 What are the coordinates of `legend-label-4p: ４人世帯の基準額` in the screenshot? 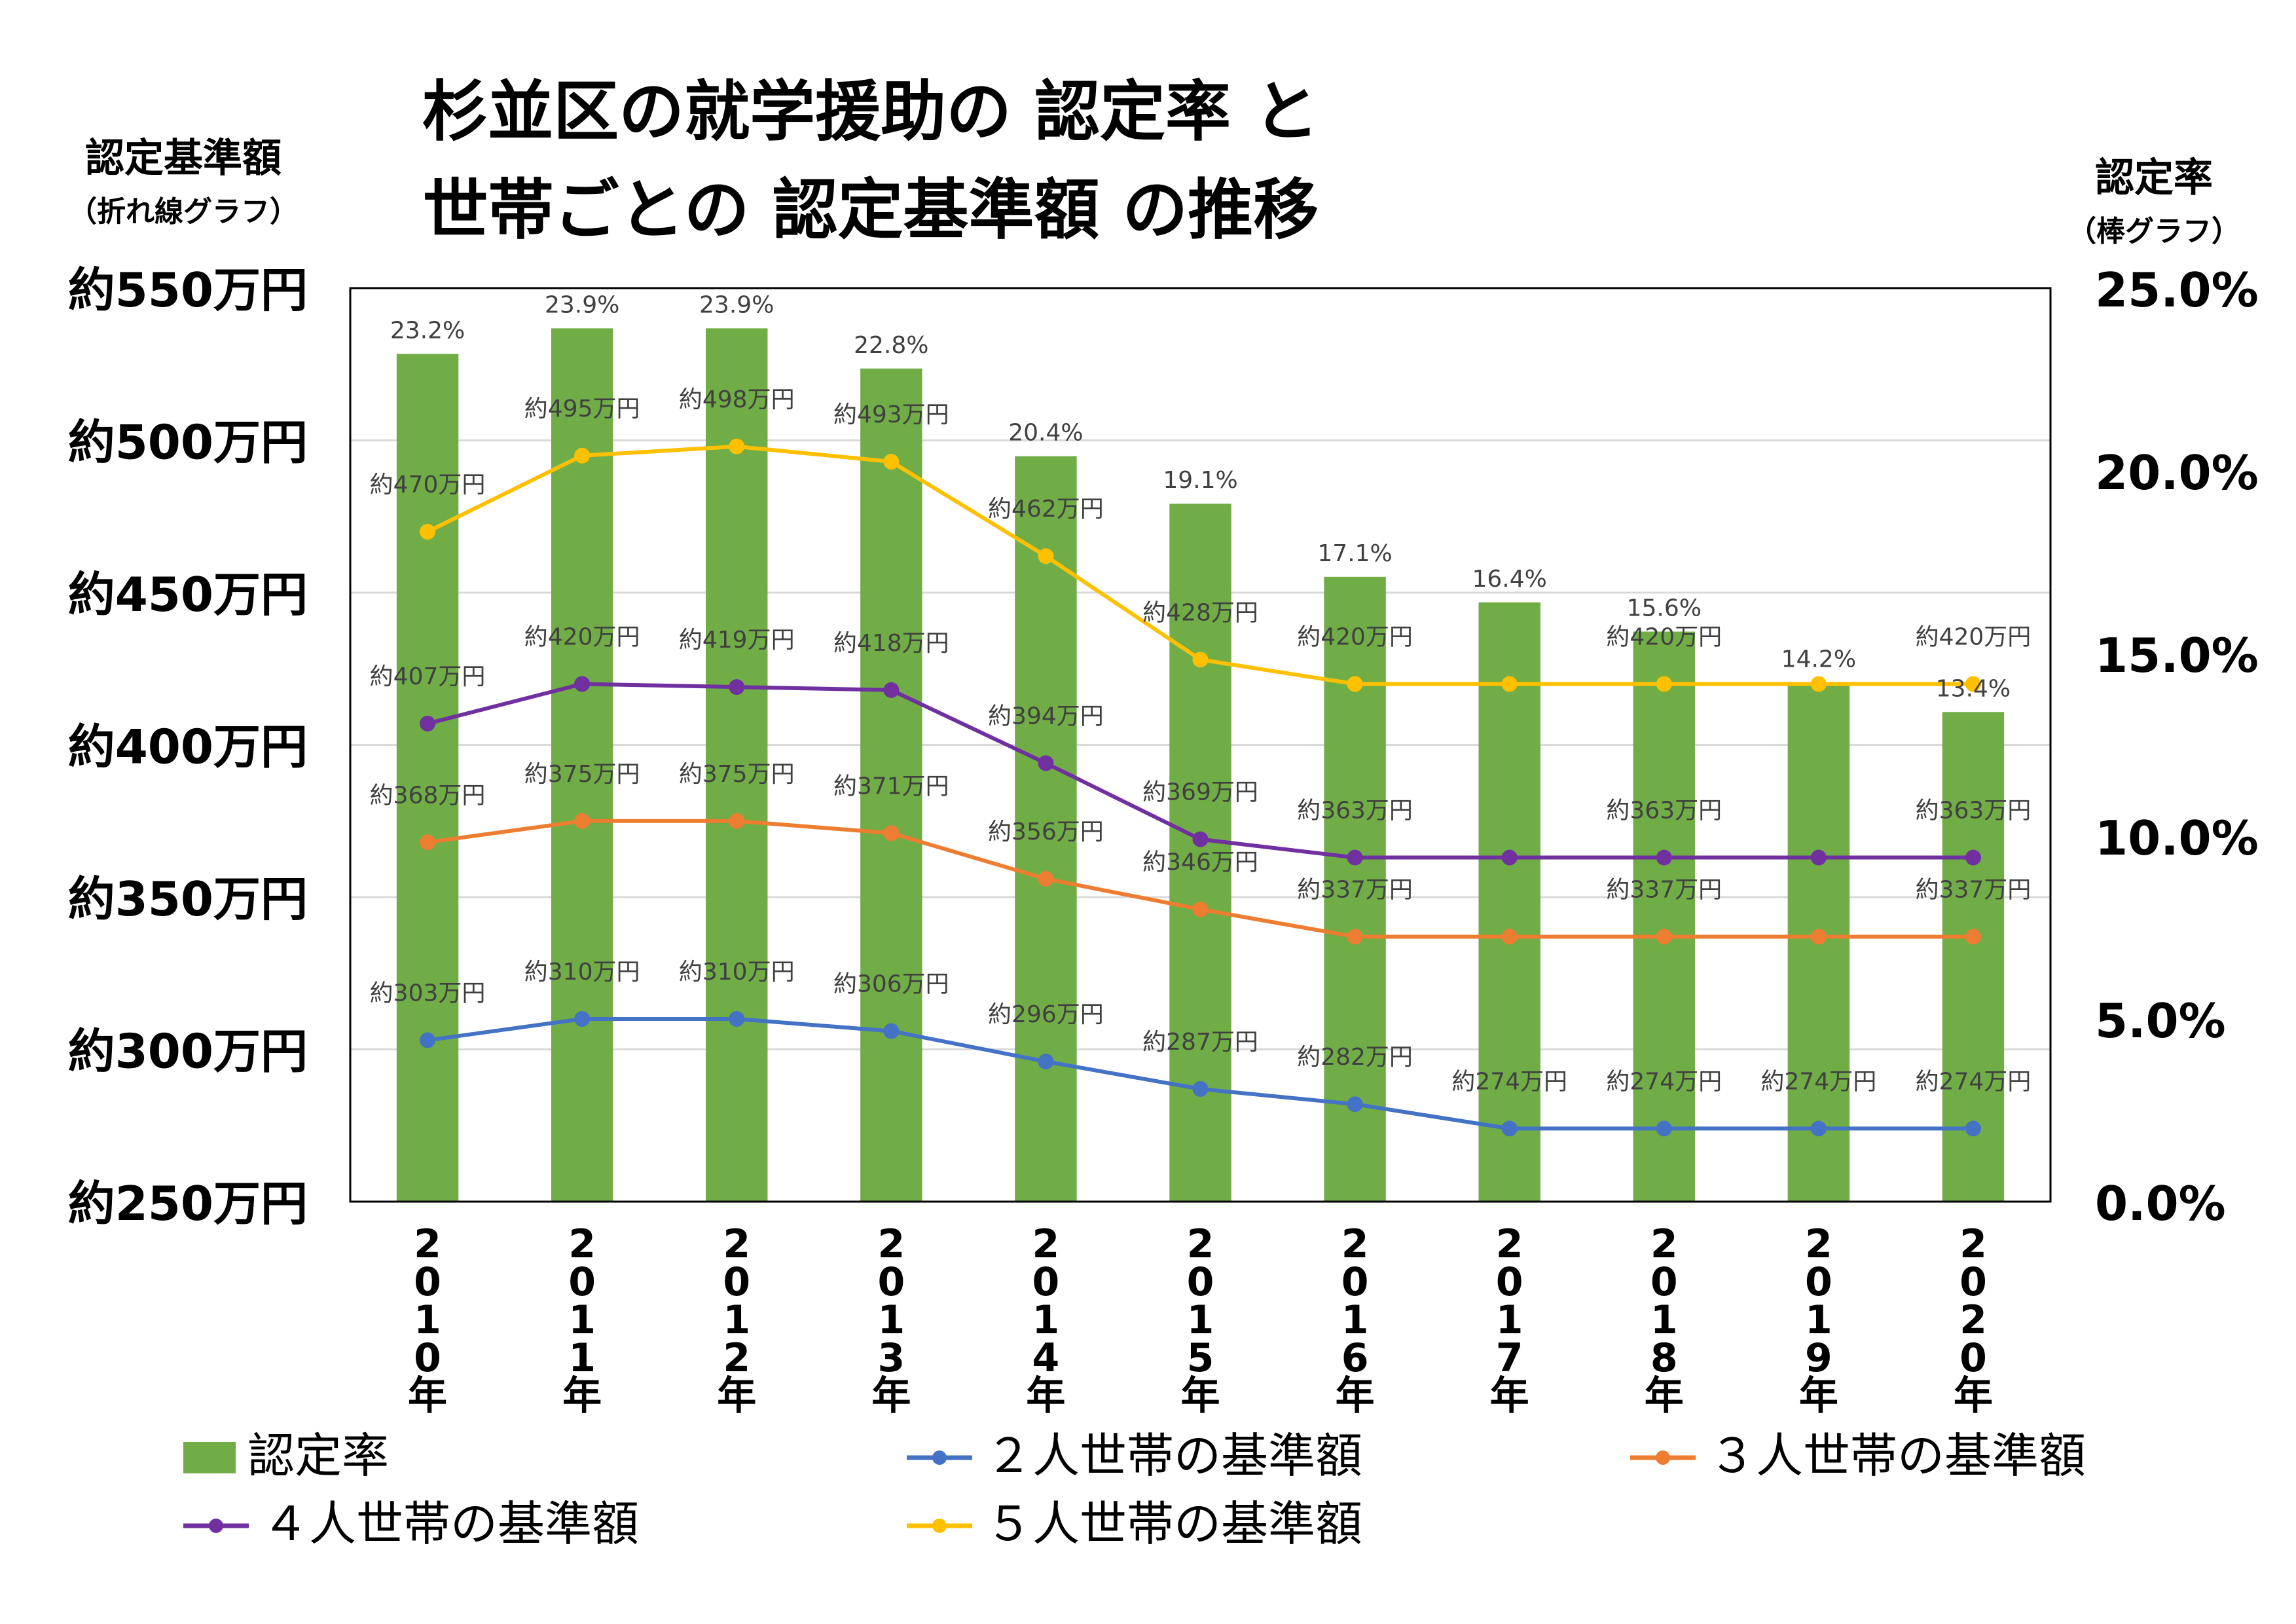 It's located at (450, 1523).